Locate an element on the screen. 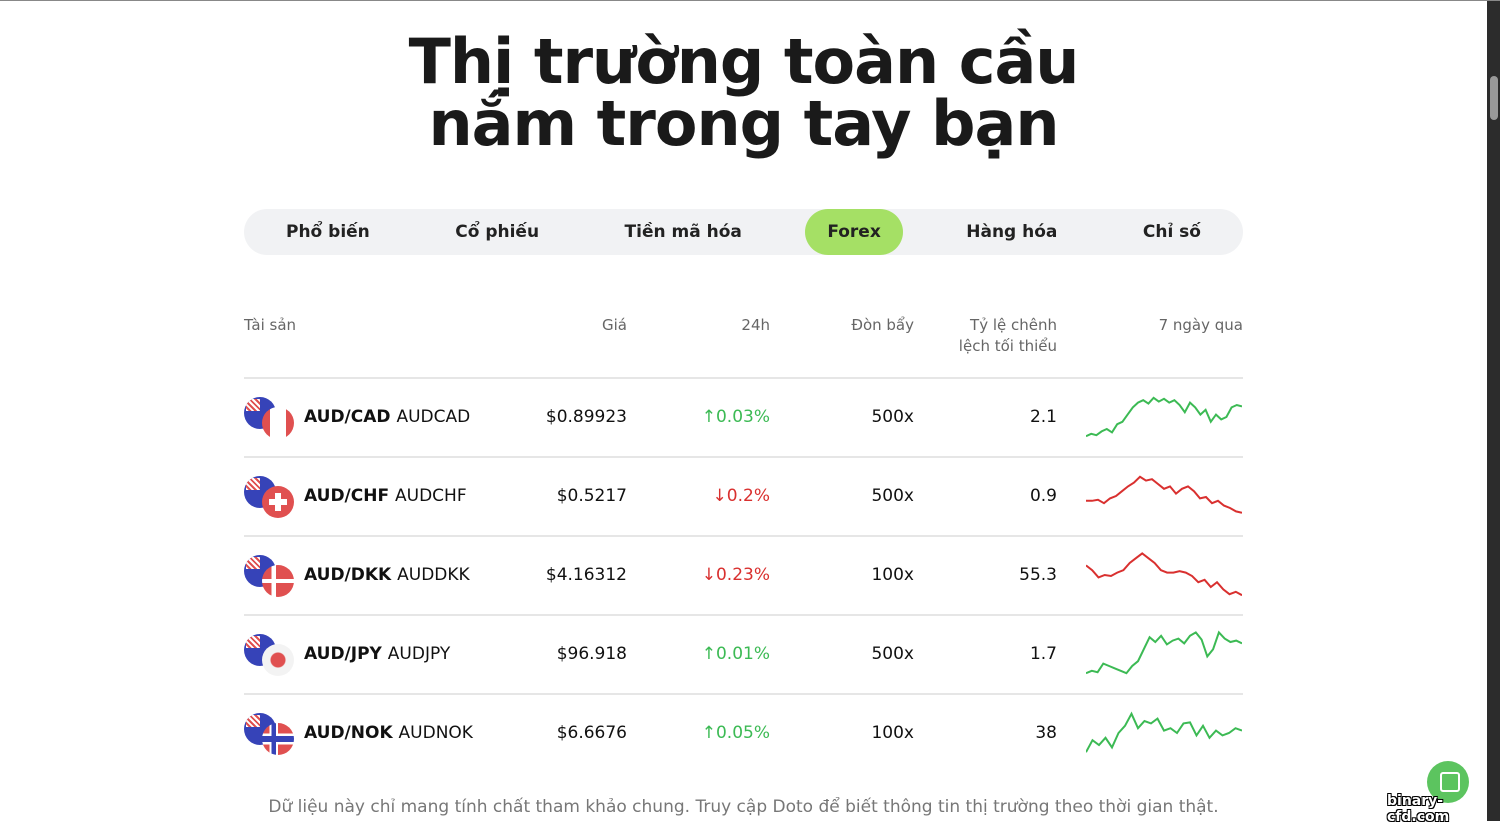 The width and height of the screenshot is (1500, 825). table-row: AUD/CHF AUDCHF $0.5217 ↓0.2% 500x 0.9 is located at coordinates (743, 495).